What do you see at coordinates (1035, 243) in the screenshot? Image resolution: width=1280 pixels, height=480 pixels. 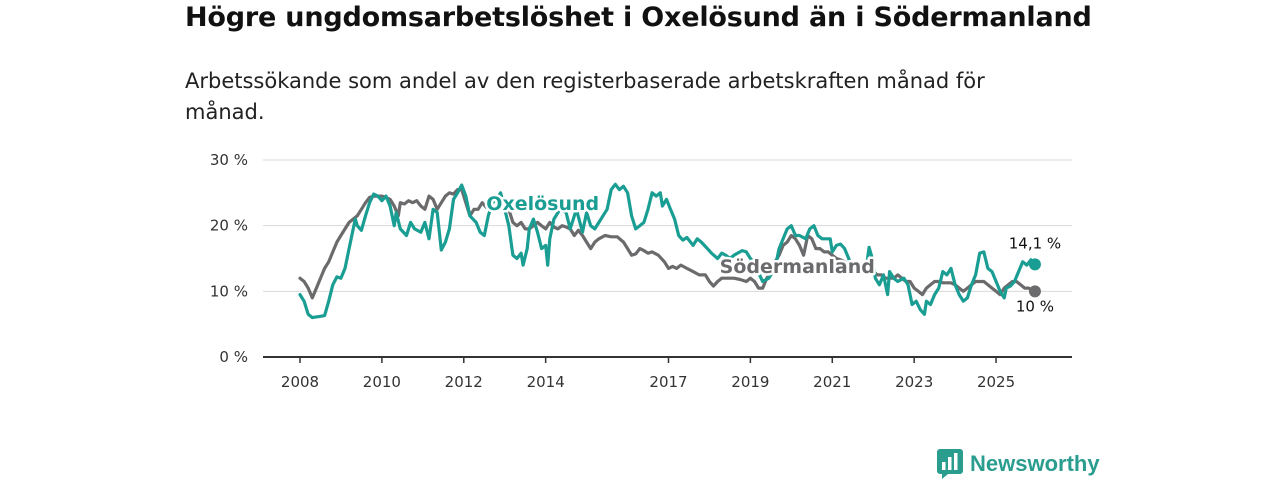 I see `end-value-label: 14,1 %` at bounding box center [1035, 243].